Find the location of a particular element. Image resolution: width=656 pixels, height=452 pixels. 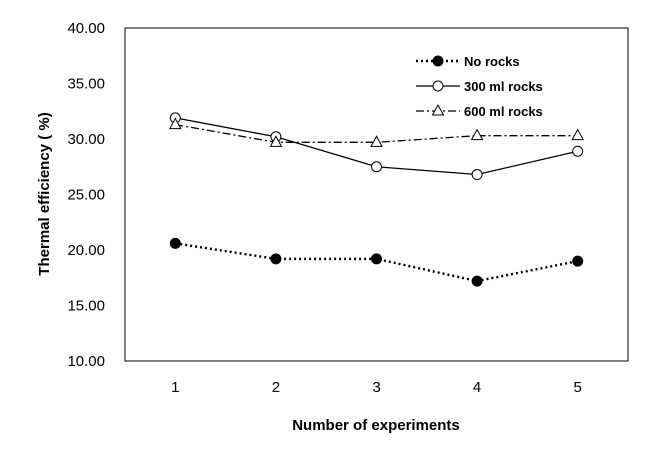

y-tick-label: 15.00 is located at coordinates (86, 306).